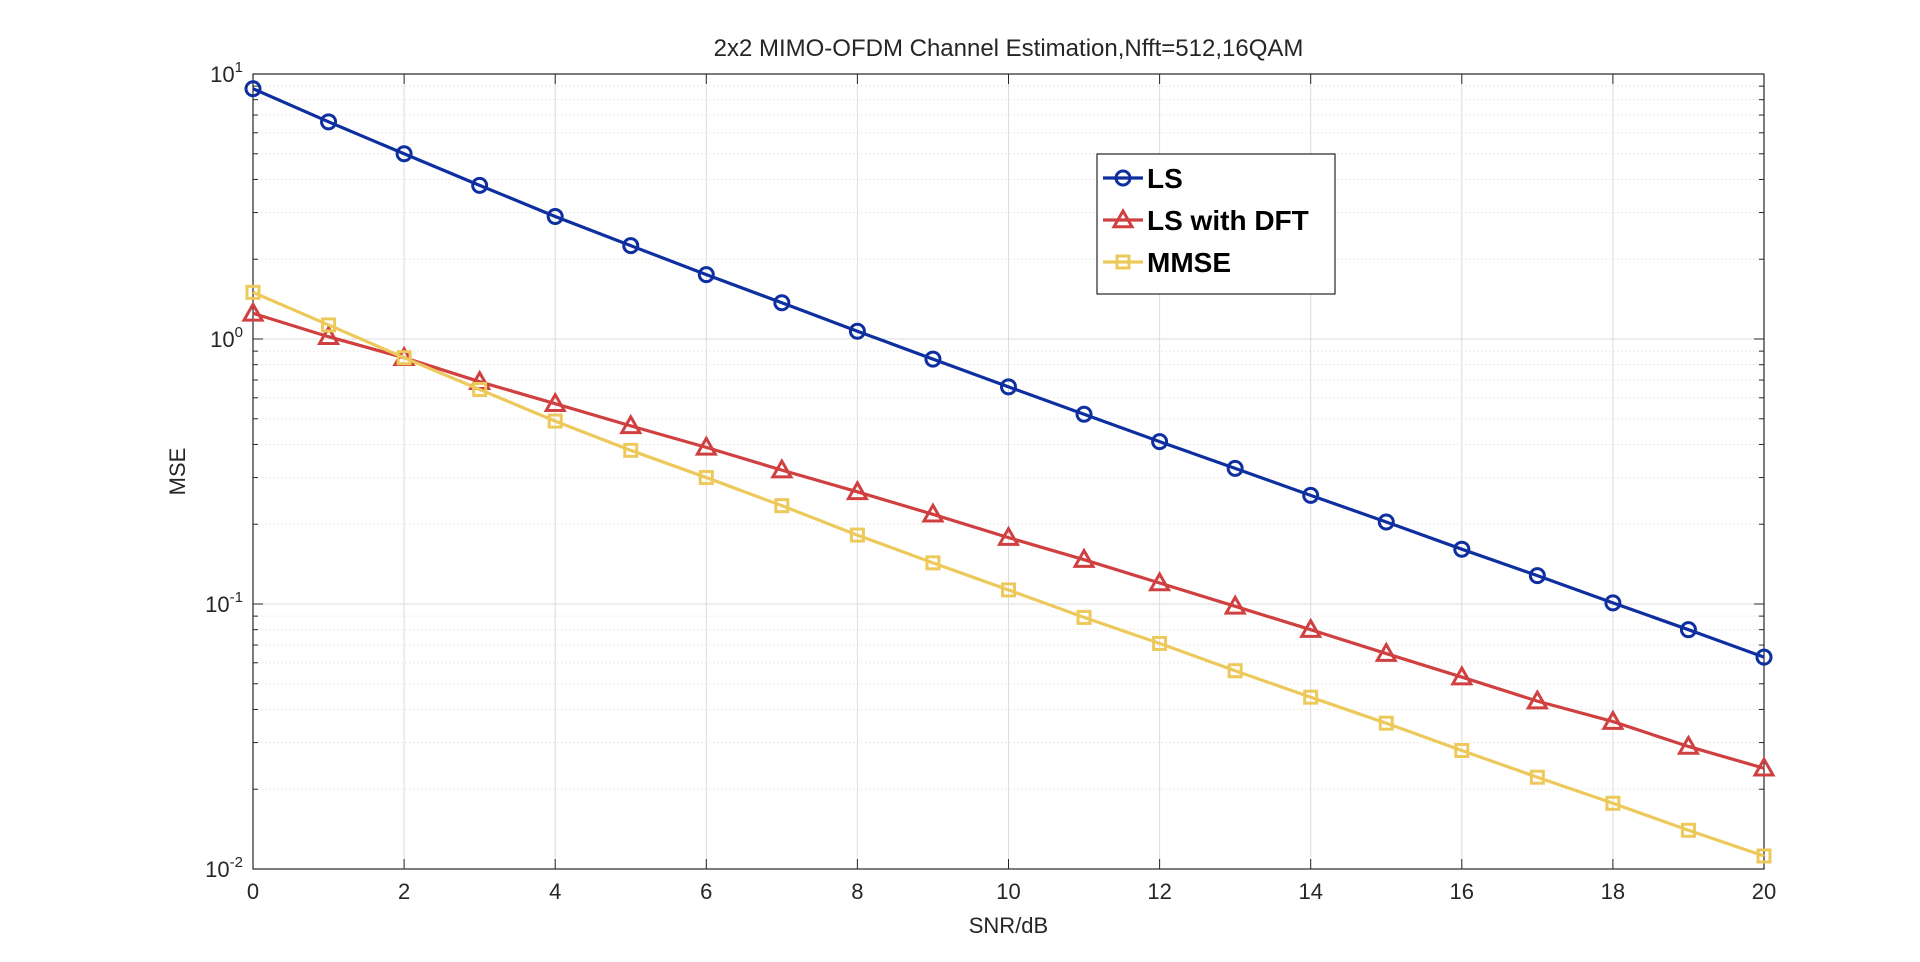 This screenshot has height=962, width=1920. I want to click on y-tick-label: 10⁰, so click(226, 338).